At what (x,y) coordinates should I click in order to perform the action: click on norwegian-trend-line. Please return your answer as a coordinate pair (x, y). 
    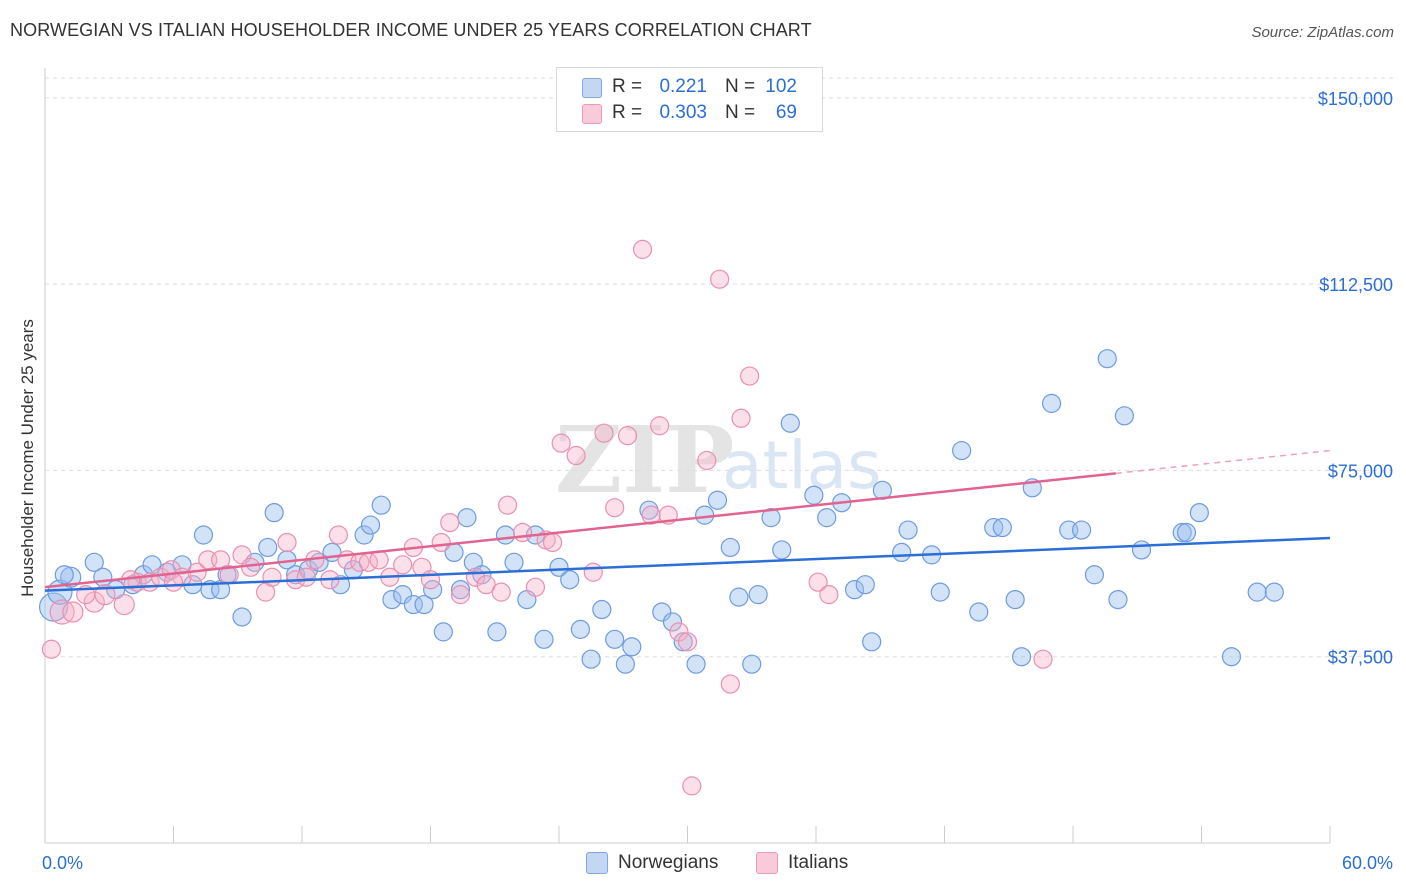
    Looking at the image, I should click on (687, 564).